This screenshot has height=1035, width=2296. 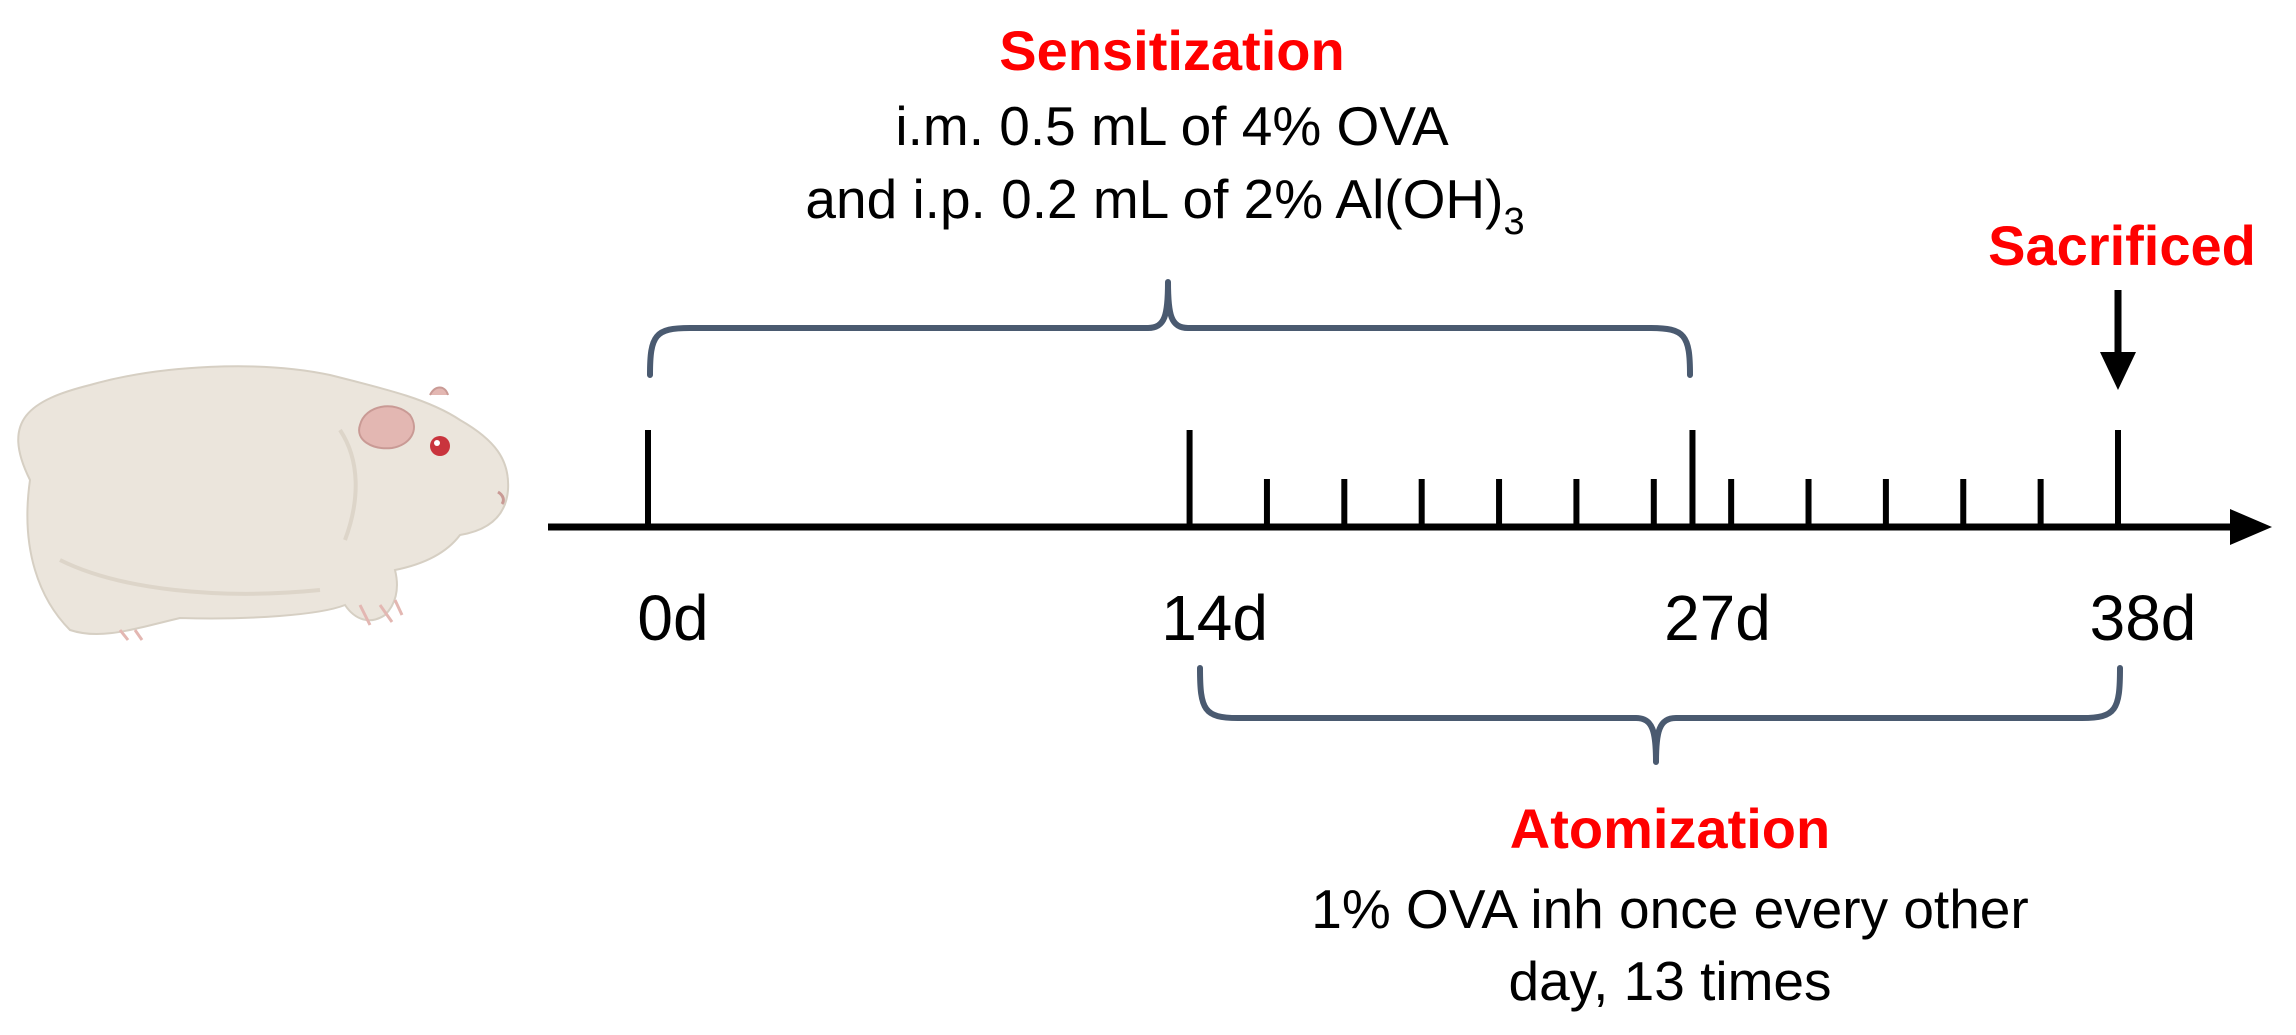 I want to click on timeline-axis, so click(x=1410, y=527).